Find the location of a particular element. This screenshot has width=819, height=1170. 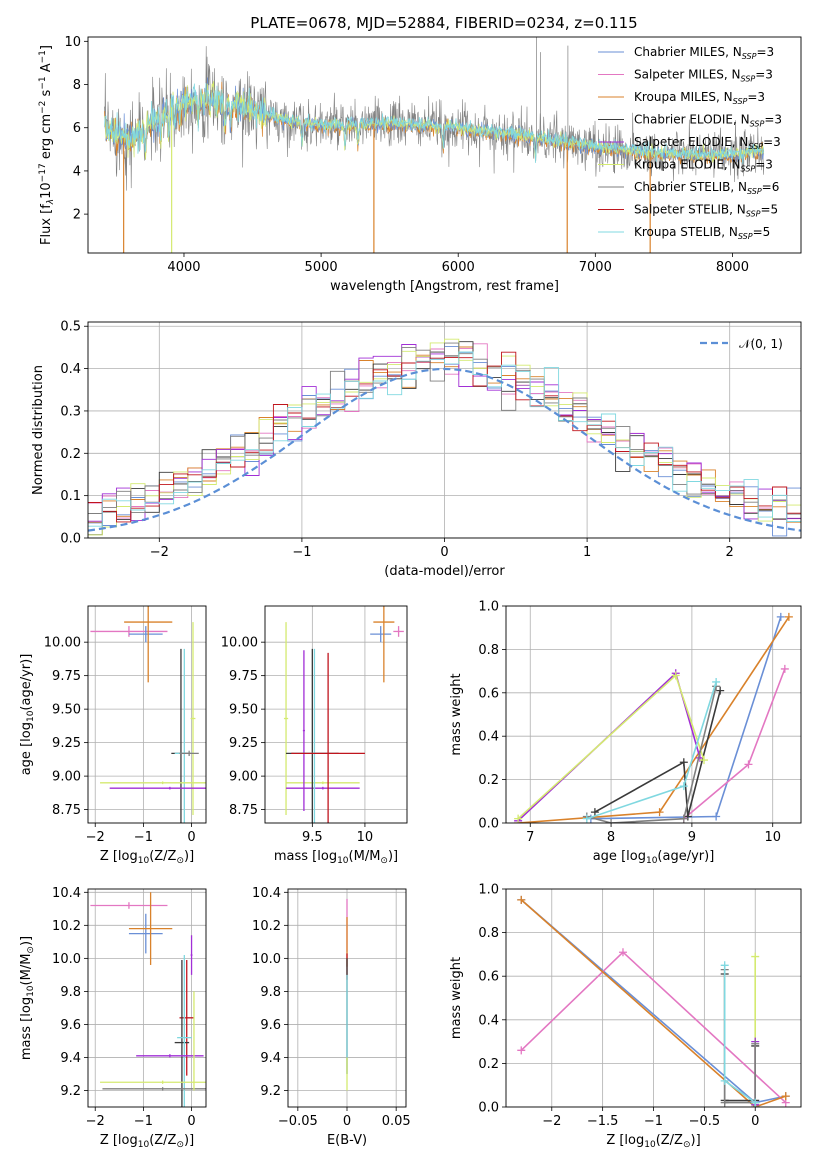

weight_vs_age-xtick-label: 10 is located at coordinates (772, 837).